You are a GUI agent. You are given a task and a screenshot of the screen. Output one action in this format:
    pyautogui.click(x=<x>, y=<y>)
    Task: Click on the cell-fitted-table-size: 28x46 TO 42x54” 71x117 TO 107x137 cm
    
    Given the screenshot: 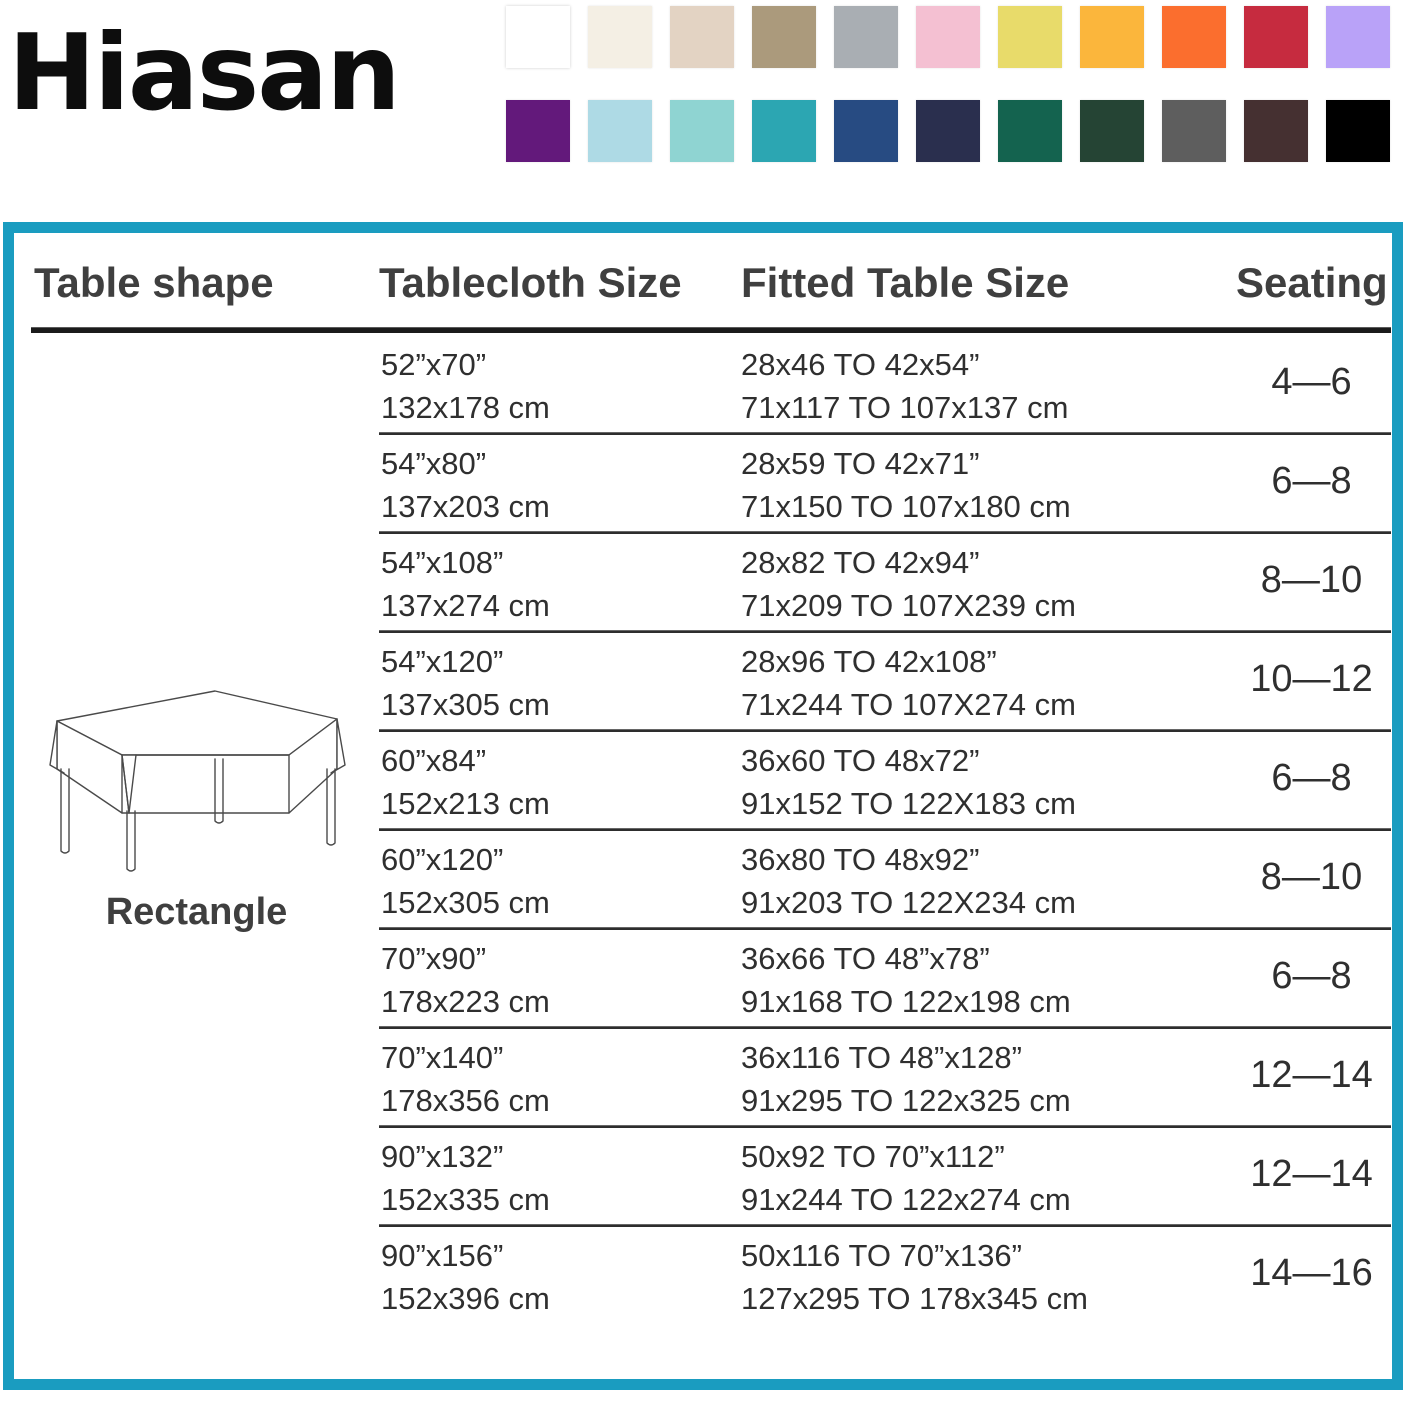 What is the action you would take?
    pyautogui.click(x=904, y=387)
    